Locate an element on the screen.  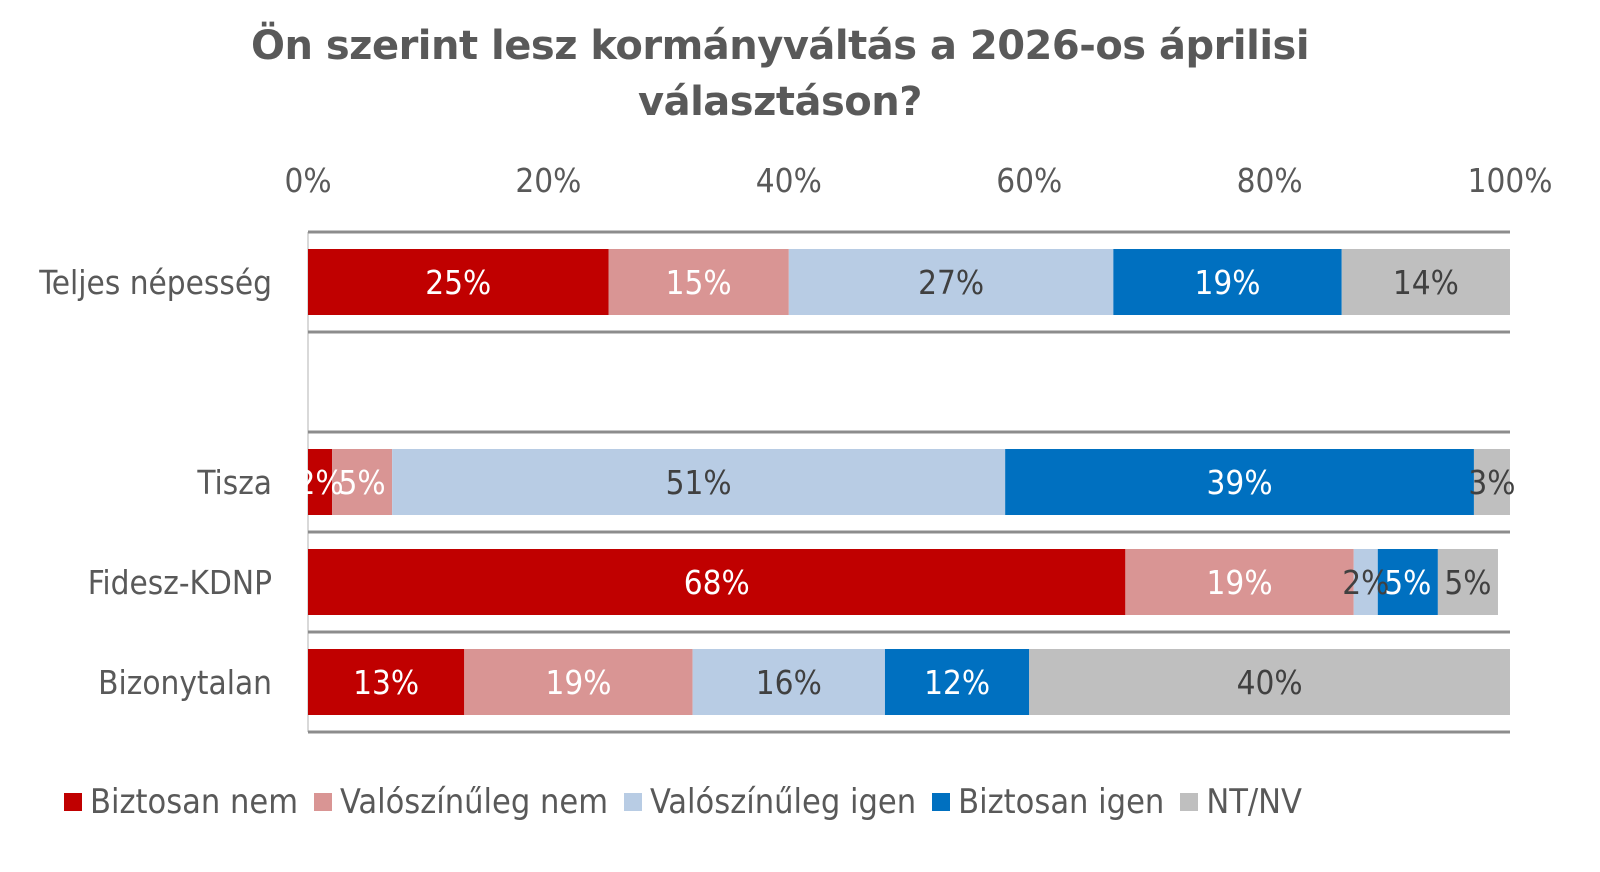
legend-label: Valószínűleg igen is located at coordinates (783, 802).